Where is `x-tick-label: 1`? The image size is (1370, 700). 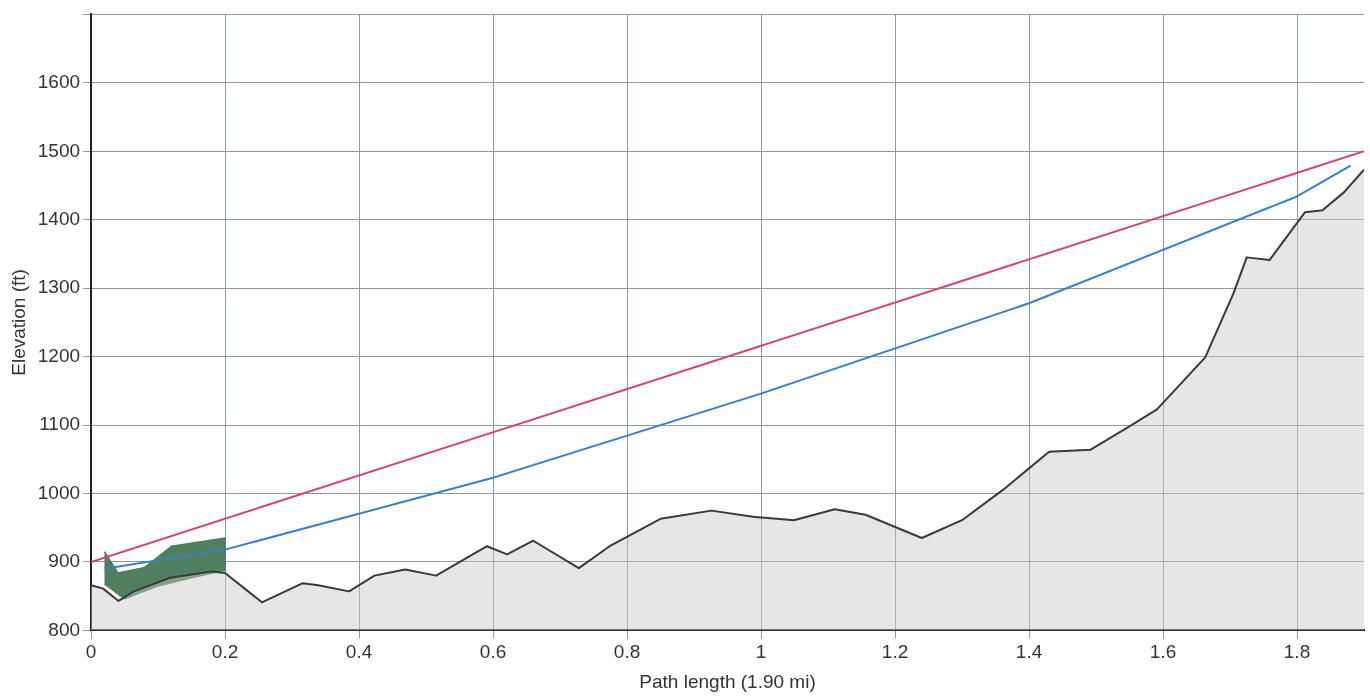 x-tick-label: 1 is located at coordinates (761, 652).